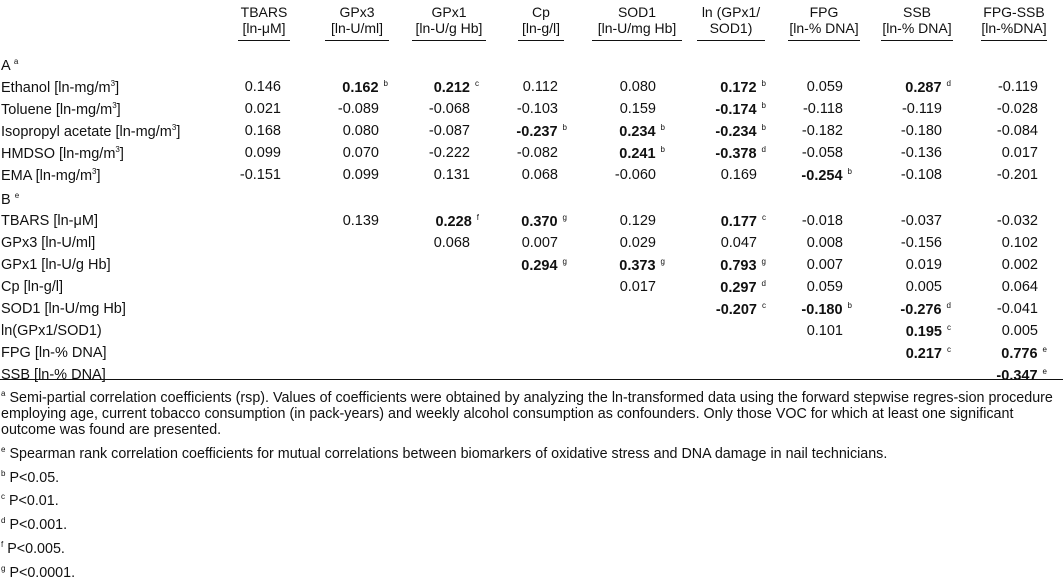  Describe the element at coordinates (449, 153) in the screenshot. I see `cell-value: -0.222` at that location.